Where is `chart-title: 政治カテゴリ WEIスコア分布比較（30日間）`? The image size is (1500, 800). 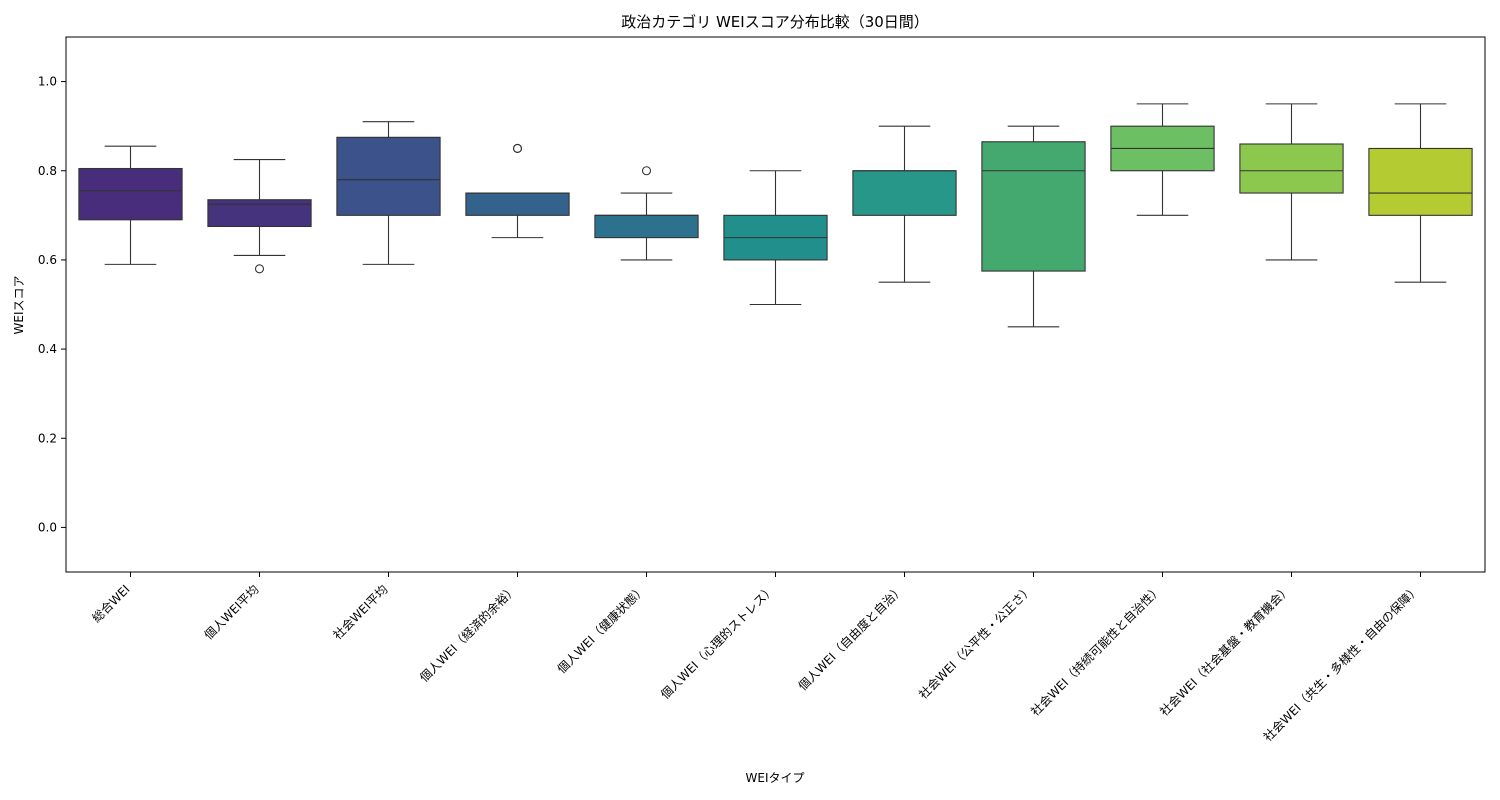 chart-title: 政治カテゴリ WEIスコア分布比較（30日間） is located at coordinates (775, 22).